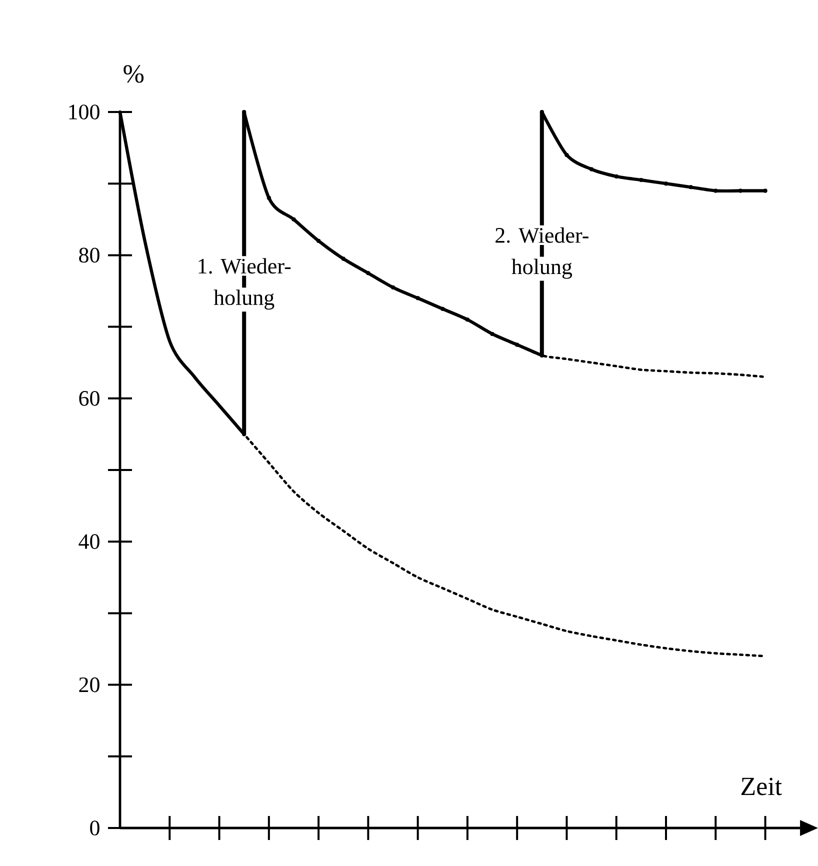 Image resolution: width=818 pixels, height=866 pixels. I want to click on annotation: 2. Wieder-, so click(542, 235).